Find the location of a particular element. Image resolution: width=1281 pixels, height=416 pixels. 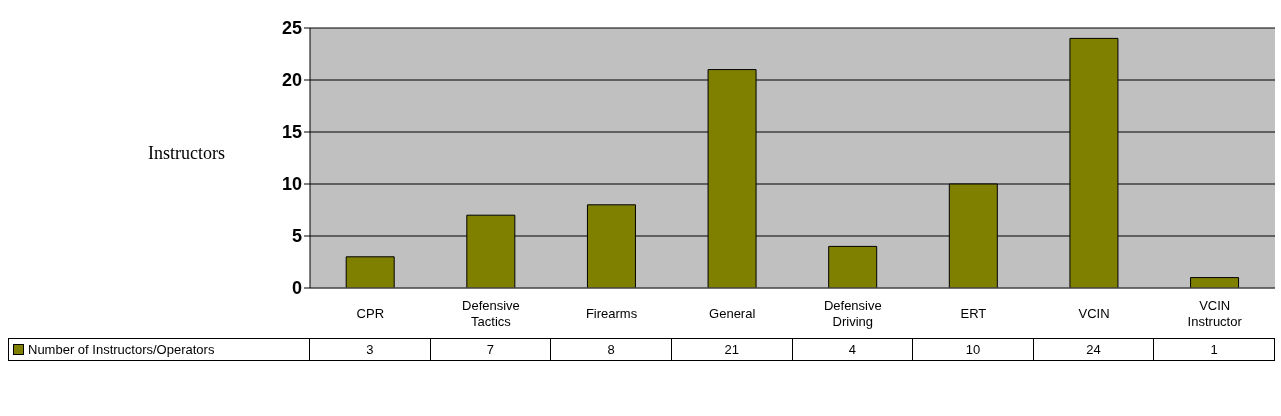

x-tick-label: Defensive Tactics is located at coordinates (491, 313).